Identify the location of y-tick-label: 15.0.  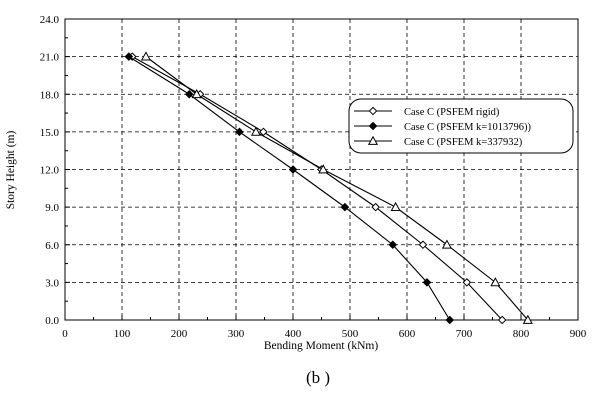
(50, 133).